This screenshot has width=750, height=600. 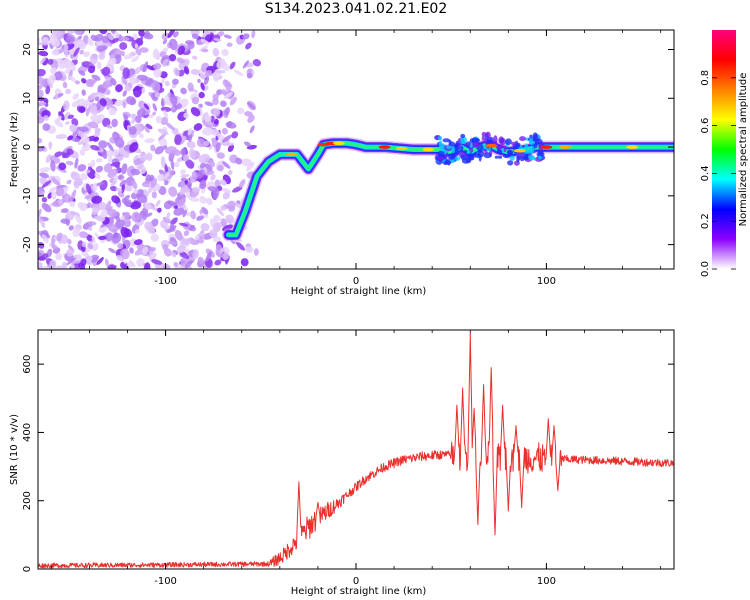 What do you see at coordinates (401, 148) in the screenshot?
I see `hotspot` at bounding box center [401, 148].